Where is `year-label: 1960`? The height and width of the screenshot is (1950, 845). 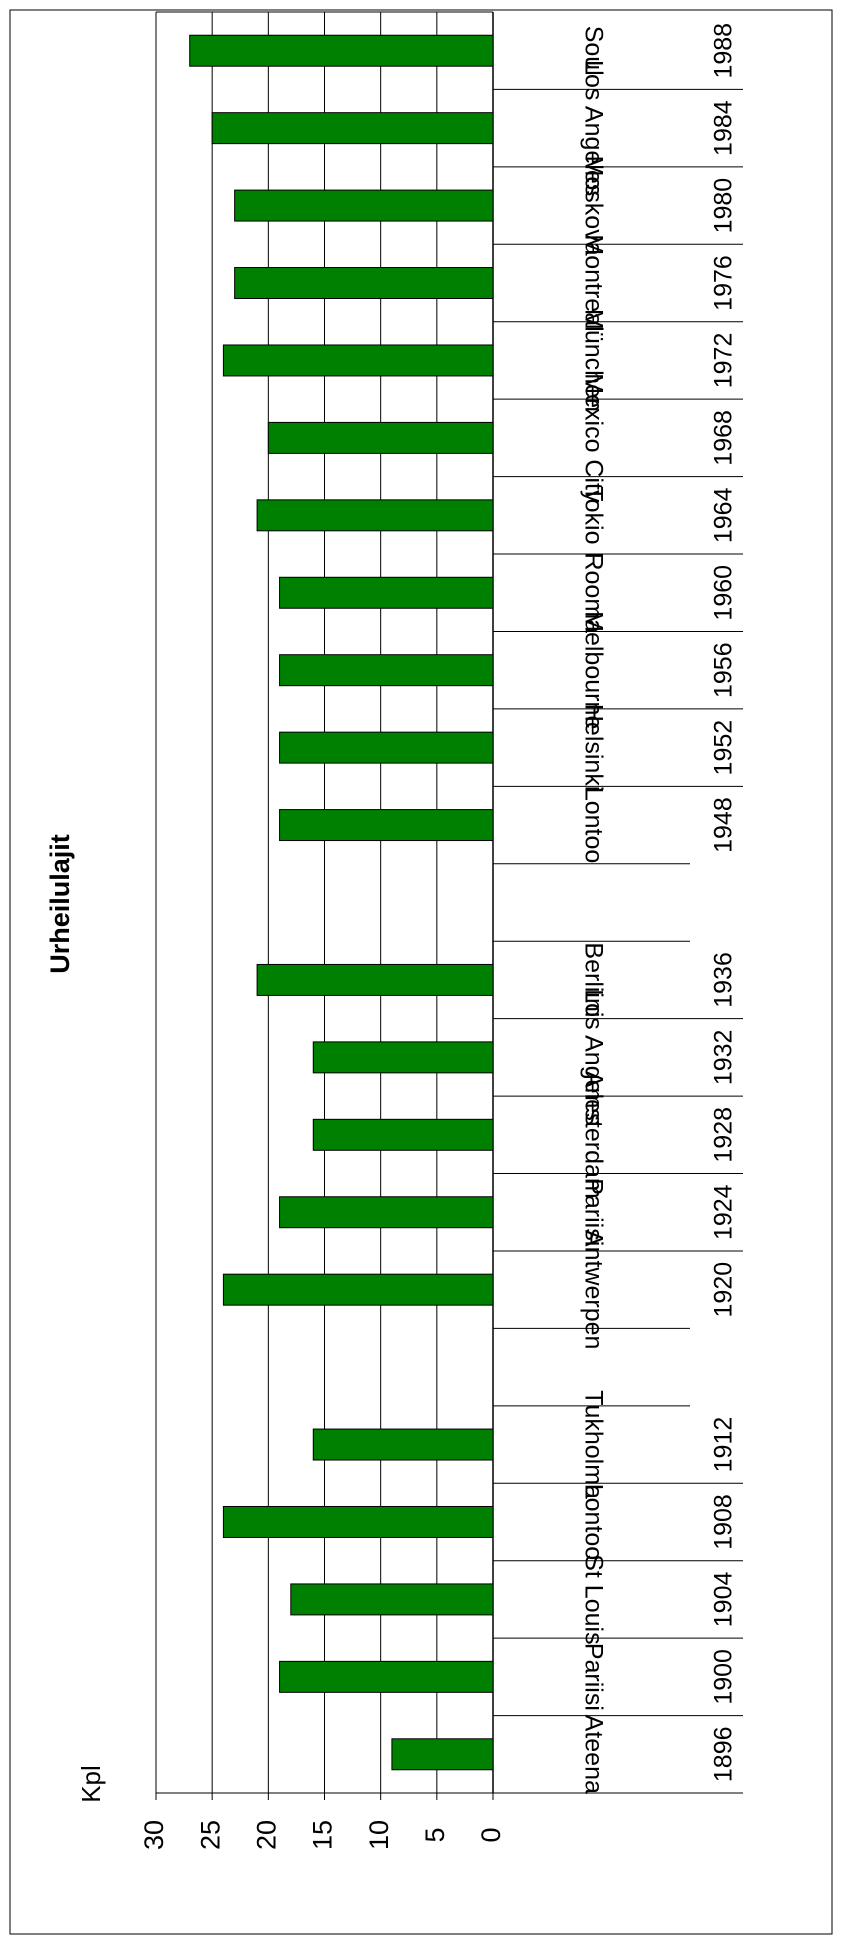 year-label: 1960 is located at coordinates (724, 593).